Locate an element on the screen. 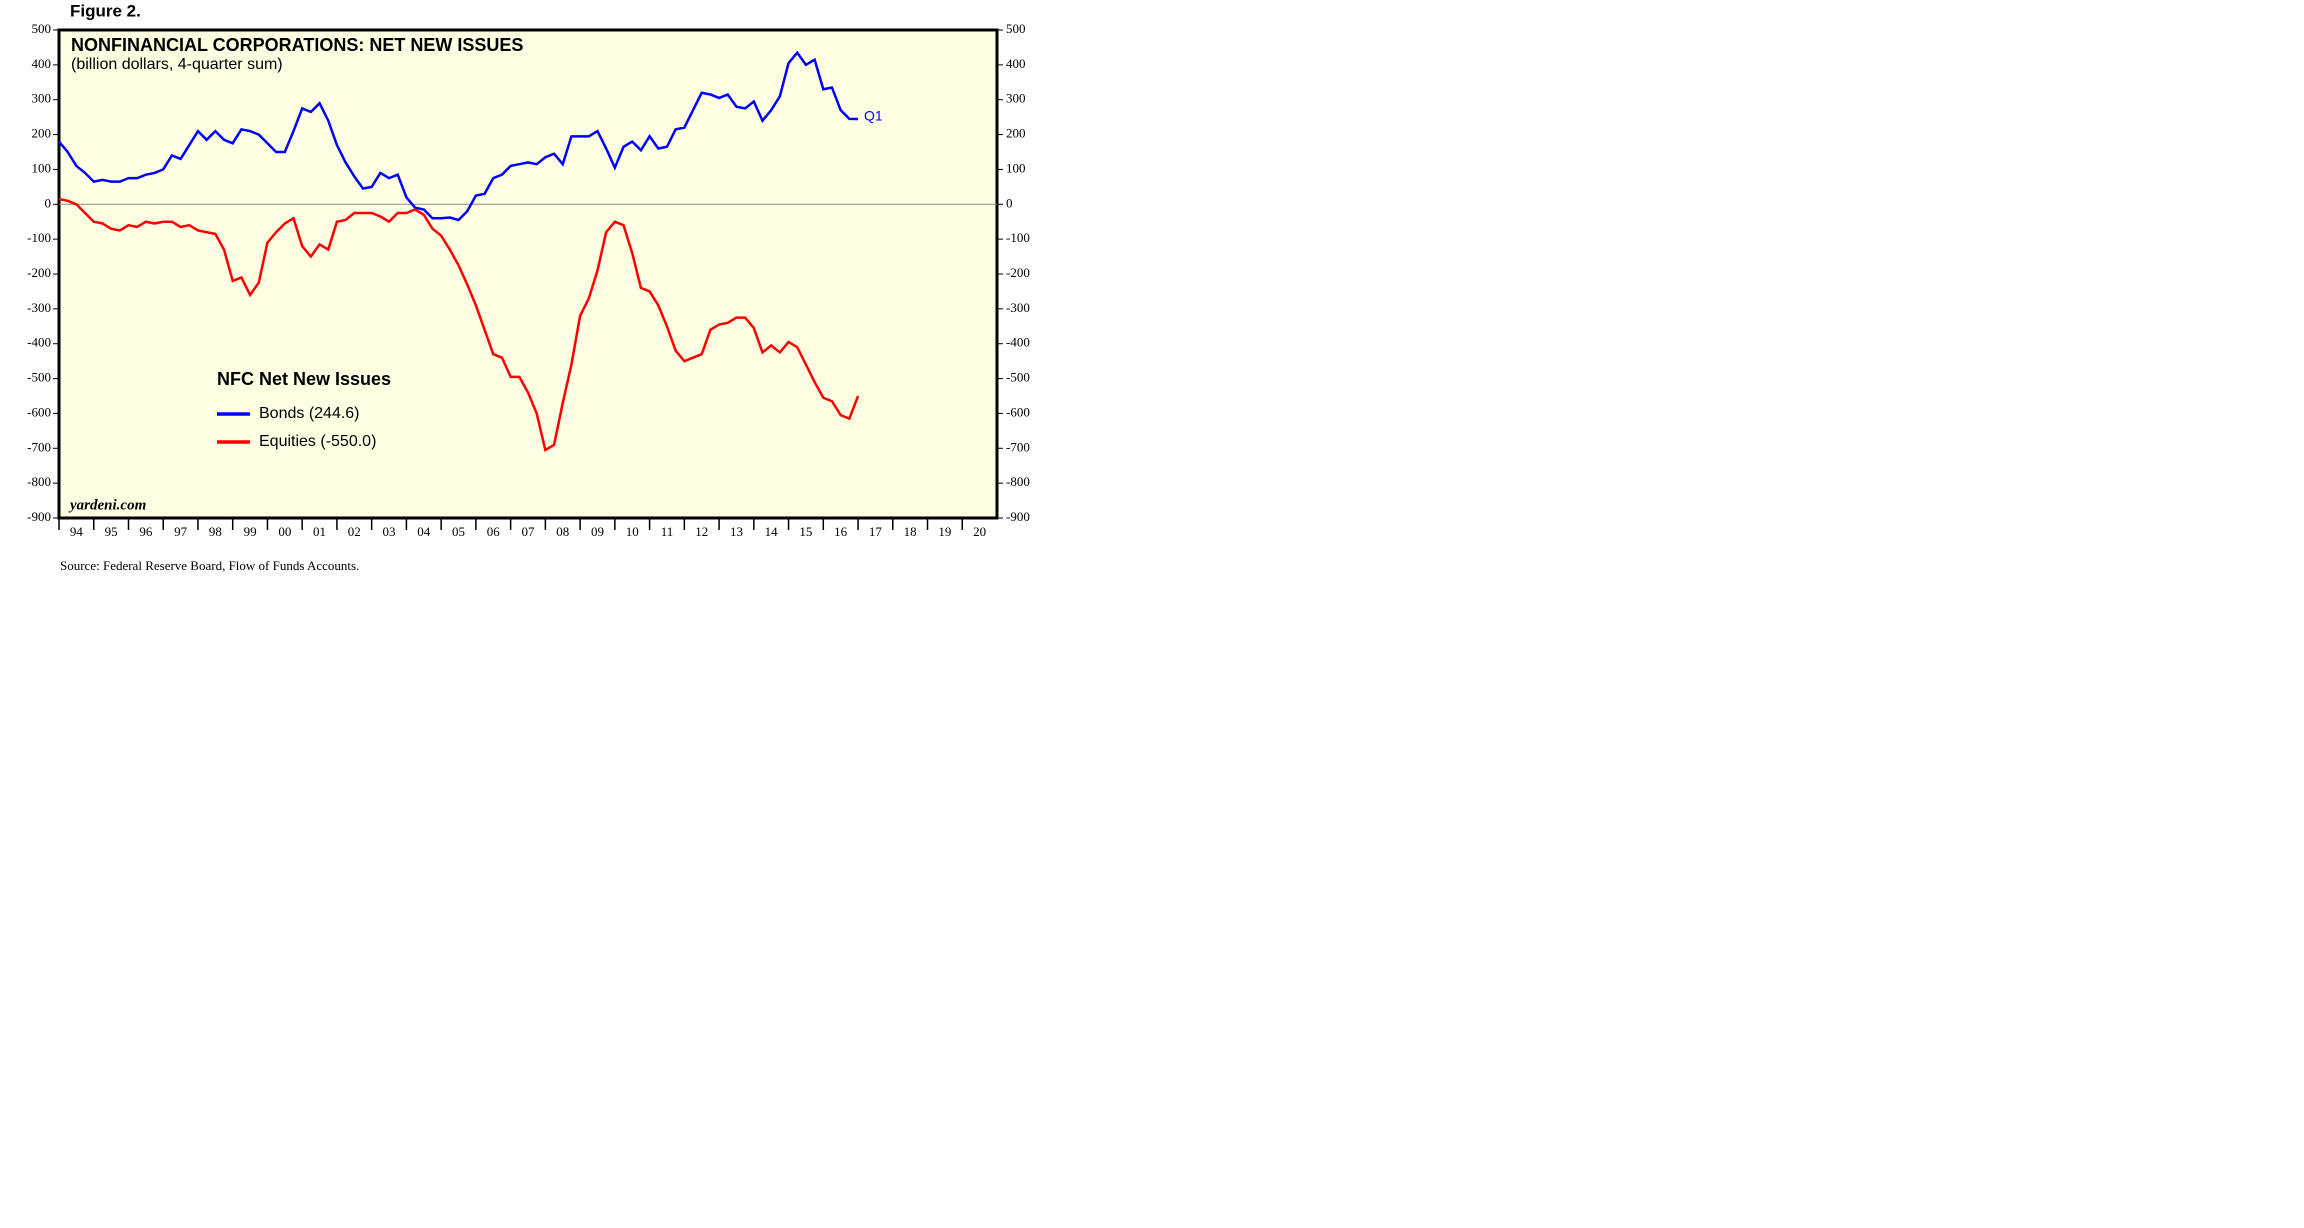 The height and width of the screenshot is (1228, 2304). x-tick-label: 96 is located at coordinates (146, 531).